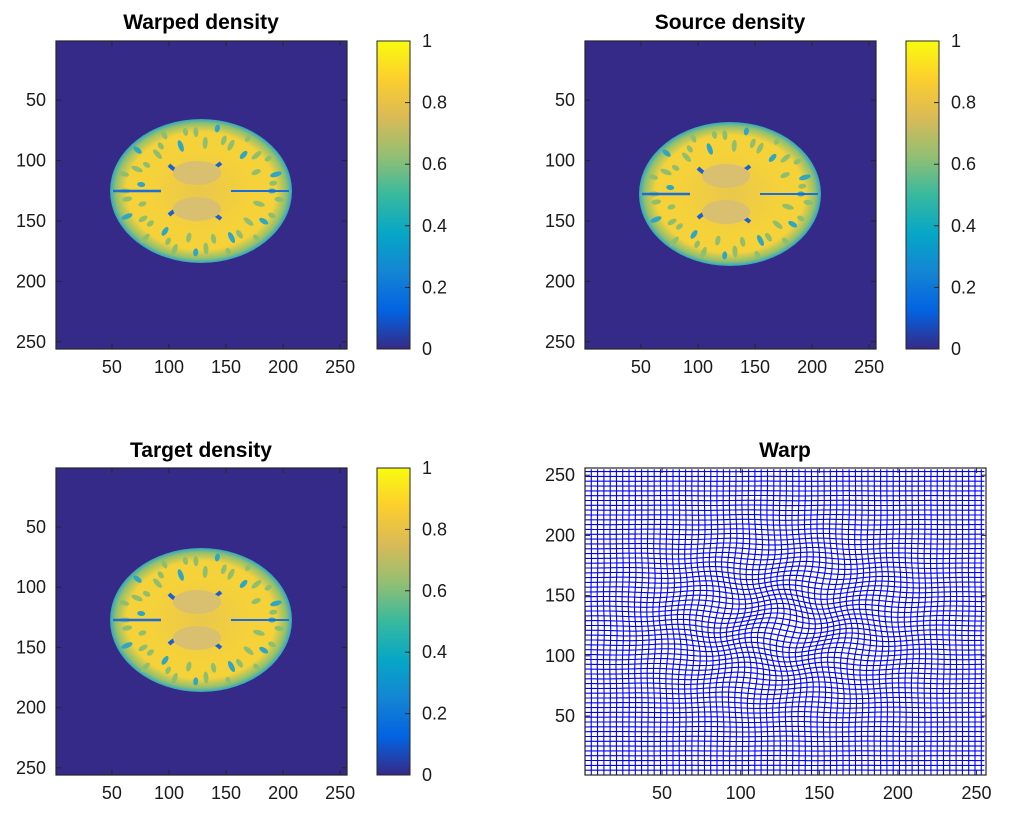 The width and height of the screenshot is (1016, 818). I want to click on panel-title: Warp, so click(785, 450).